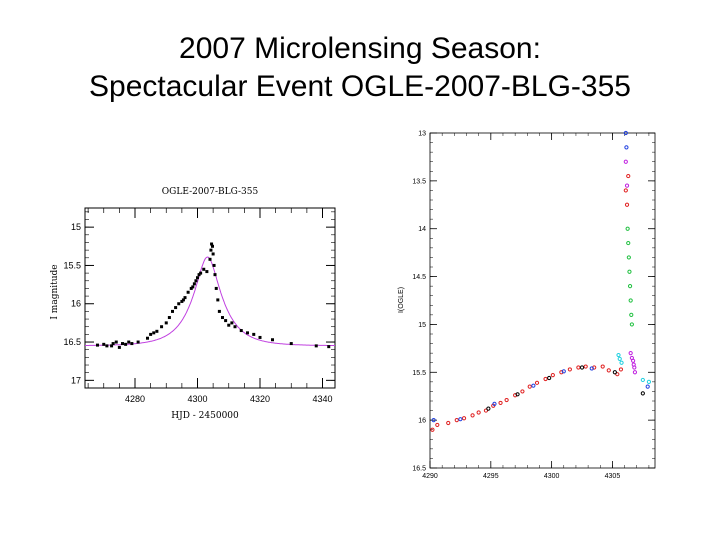 The image size is (720, 540). I want to click on x-tick-labels: 4290 4295 4300 4305, so click(521, 476).